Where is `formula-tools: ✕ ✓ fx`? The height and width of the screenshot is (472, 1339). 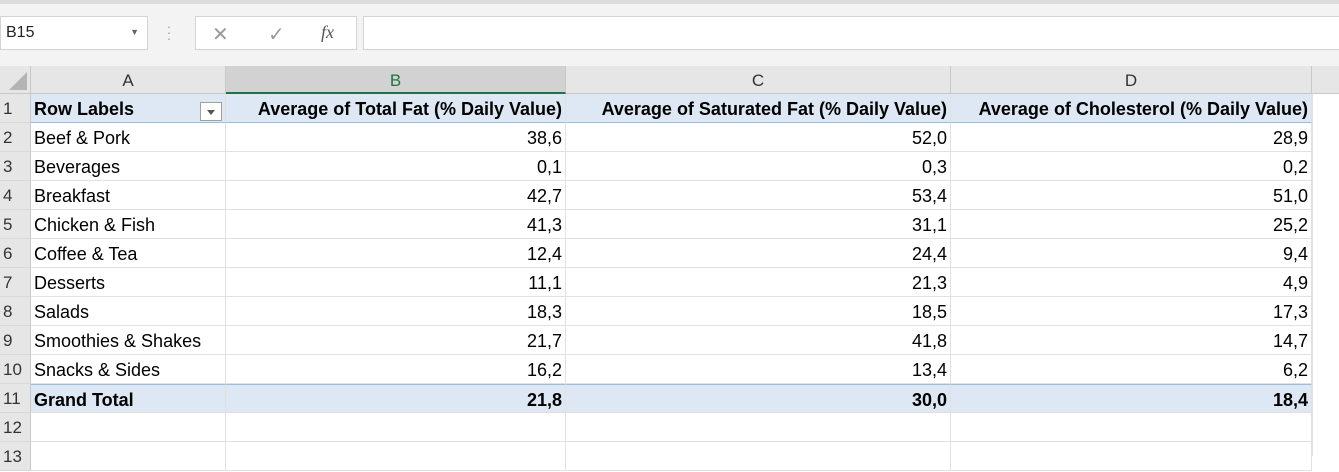 formula-tools: ✕ ✓ fx is located at coordinates (276, 33).